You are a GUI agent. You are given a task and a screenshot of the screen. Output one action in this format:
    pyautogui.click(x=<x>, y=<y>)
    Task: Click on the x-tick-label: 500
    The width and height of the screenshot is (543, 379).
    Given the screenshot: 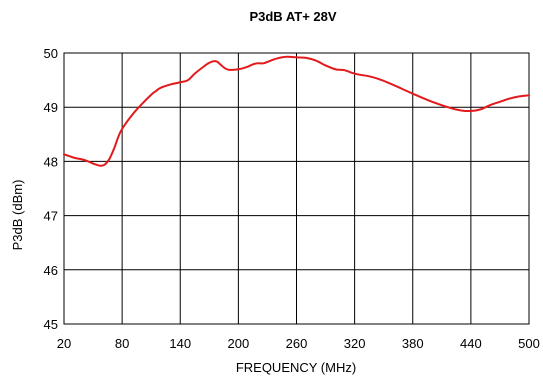 What is the action you would take?
    pyautogui.click(x=529, y=343)
    